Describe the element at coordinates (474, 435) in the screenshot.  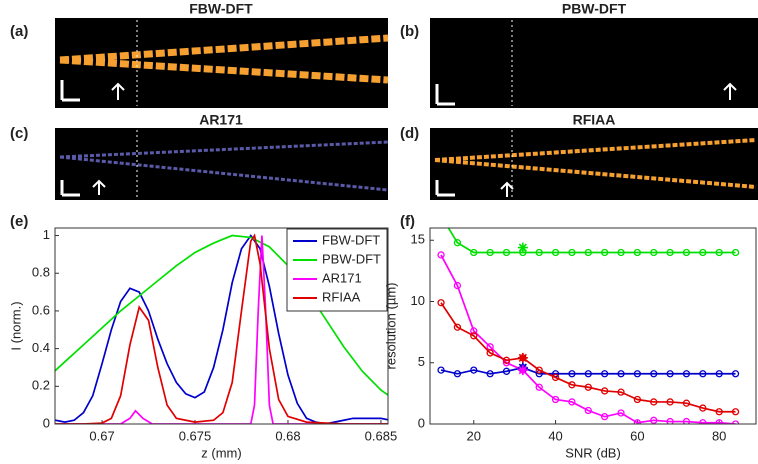
I see `x-tick-label: 20` at that location.